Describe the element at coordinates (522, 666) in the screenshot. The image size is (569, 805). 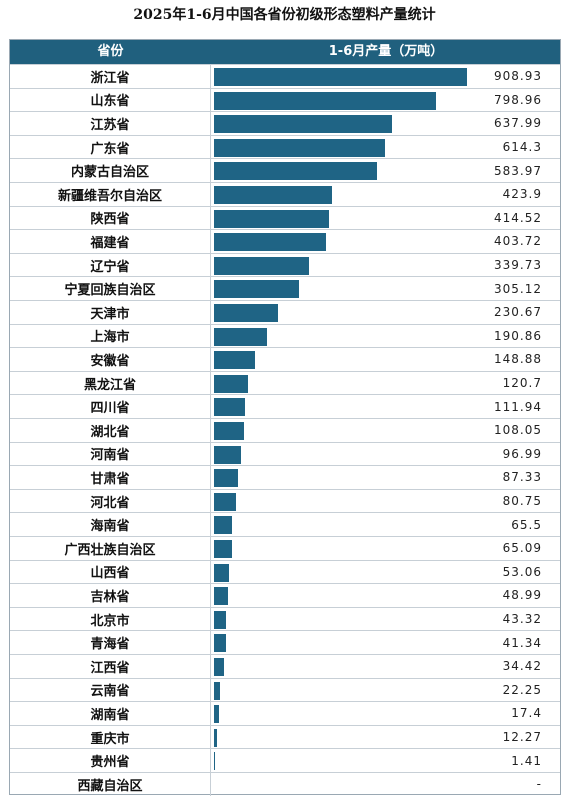
I see `value-label: 34.42` at that location.